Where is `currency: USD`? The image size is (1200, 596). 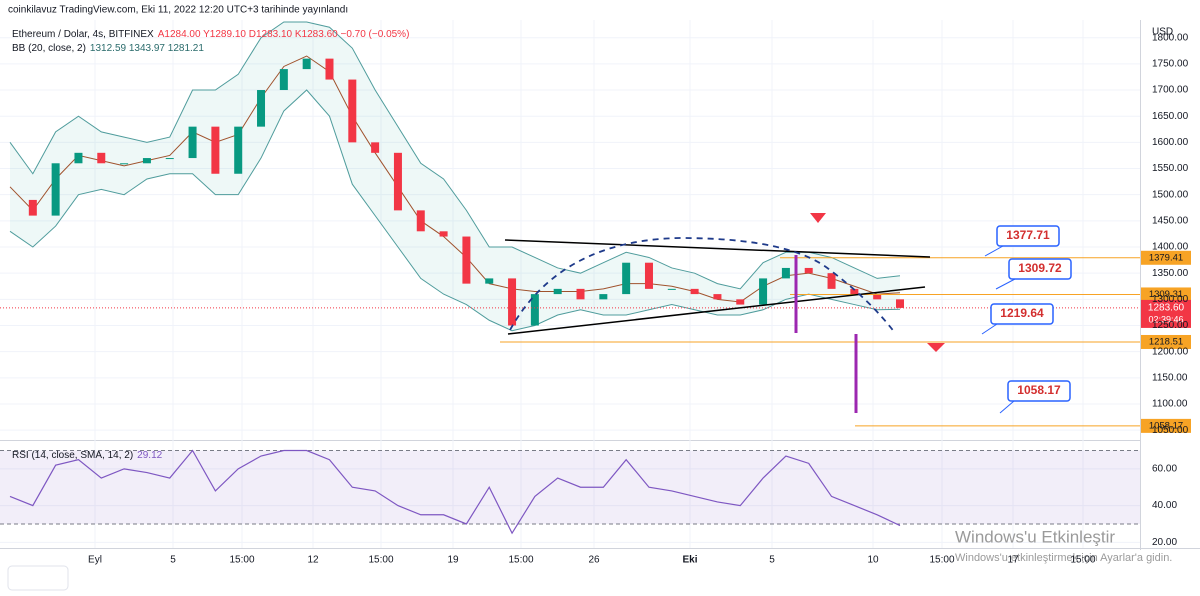 currency: USD is located at coordinates (1162, 32).